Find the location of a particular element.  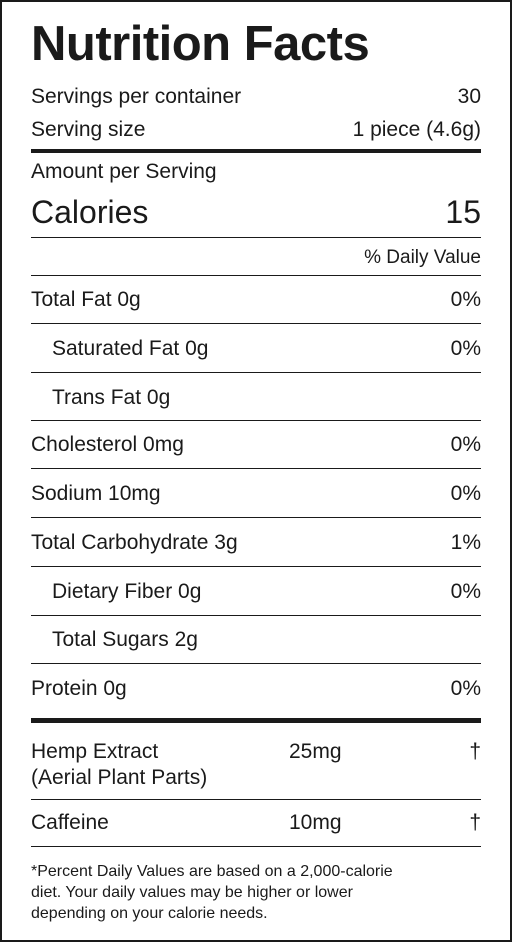

servings-per-container-value: 30 is located at coordinates (469, 96).